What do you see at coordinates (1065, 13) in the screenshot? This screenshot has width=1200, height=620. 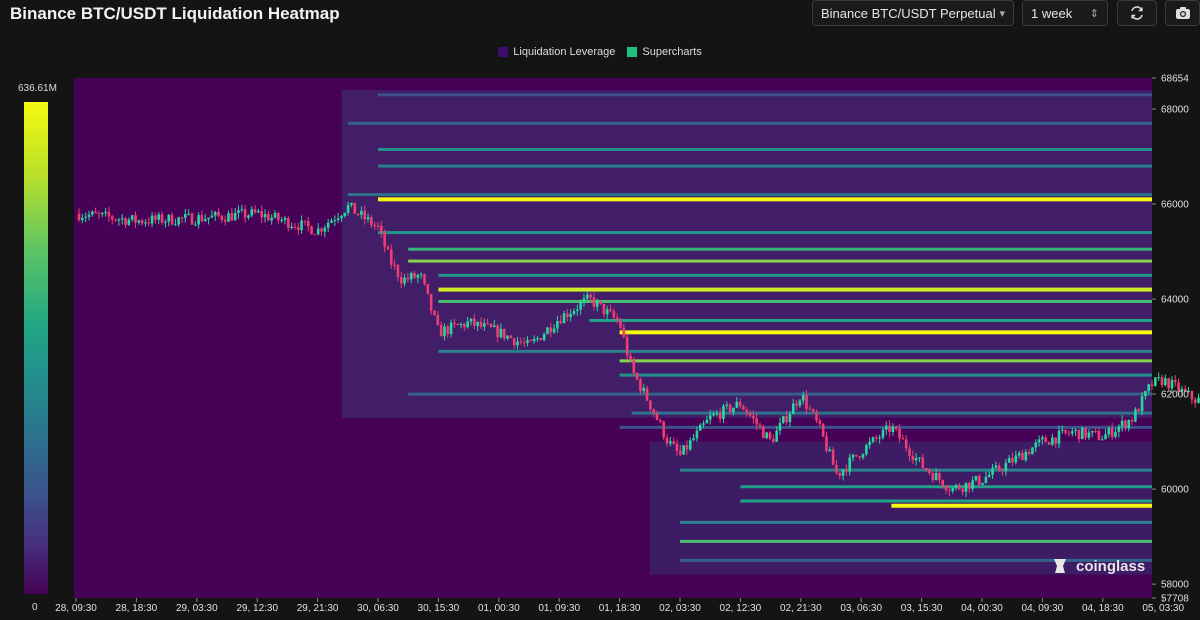 I see `range-select: 1 week ⇕` at bounding box center [1065, 13].